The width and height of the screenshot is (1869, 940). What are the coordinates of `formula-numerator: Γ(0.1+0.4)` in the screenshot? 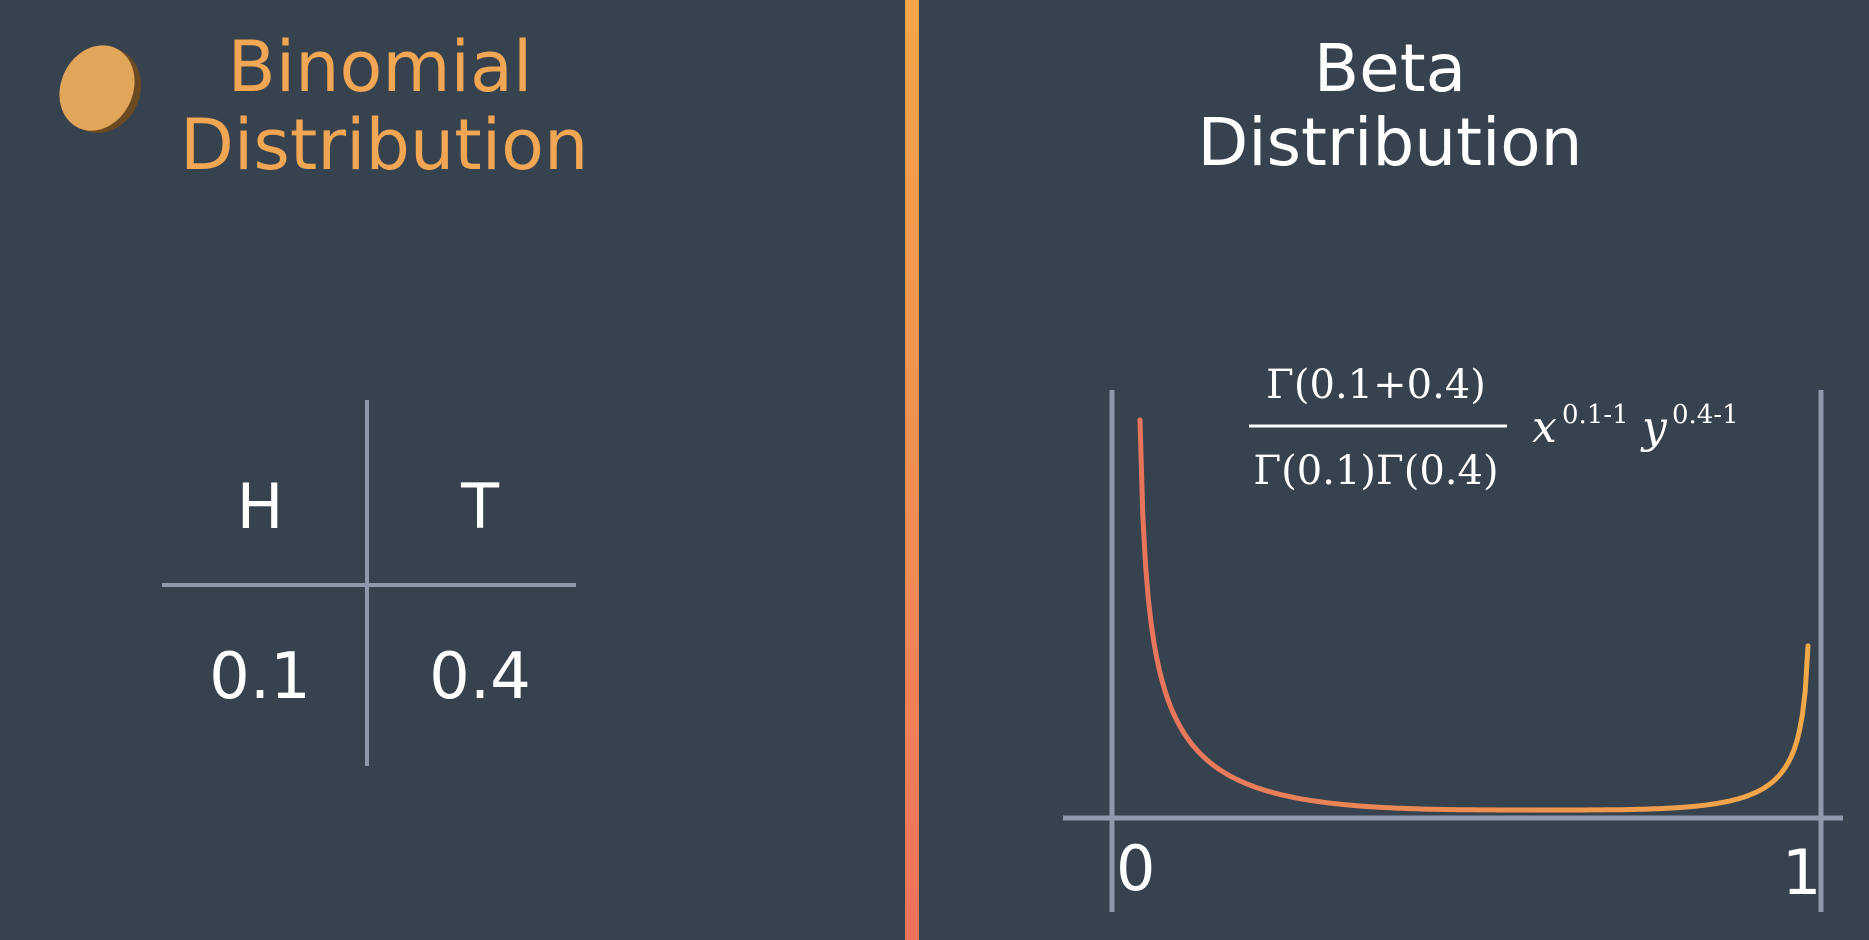 It's located at (1376, 385).